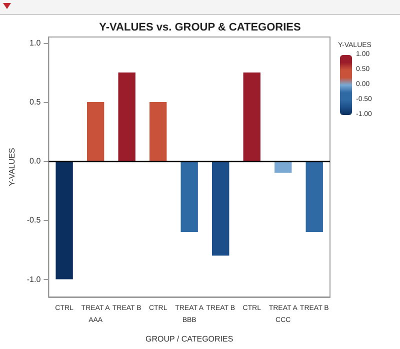  What do you see at coordinates (34, 279) in the screenshot?
I see `y-tick-label: -1.0` at bounding box center [34, 279].